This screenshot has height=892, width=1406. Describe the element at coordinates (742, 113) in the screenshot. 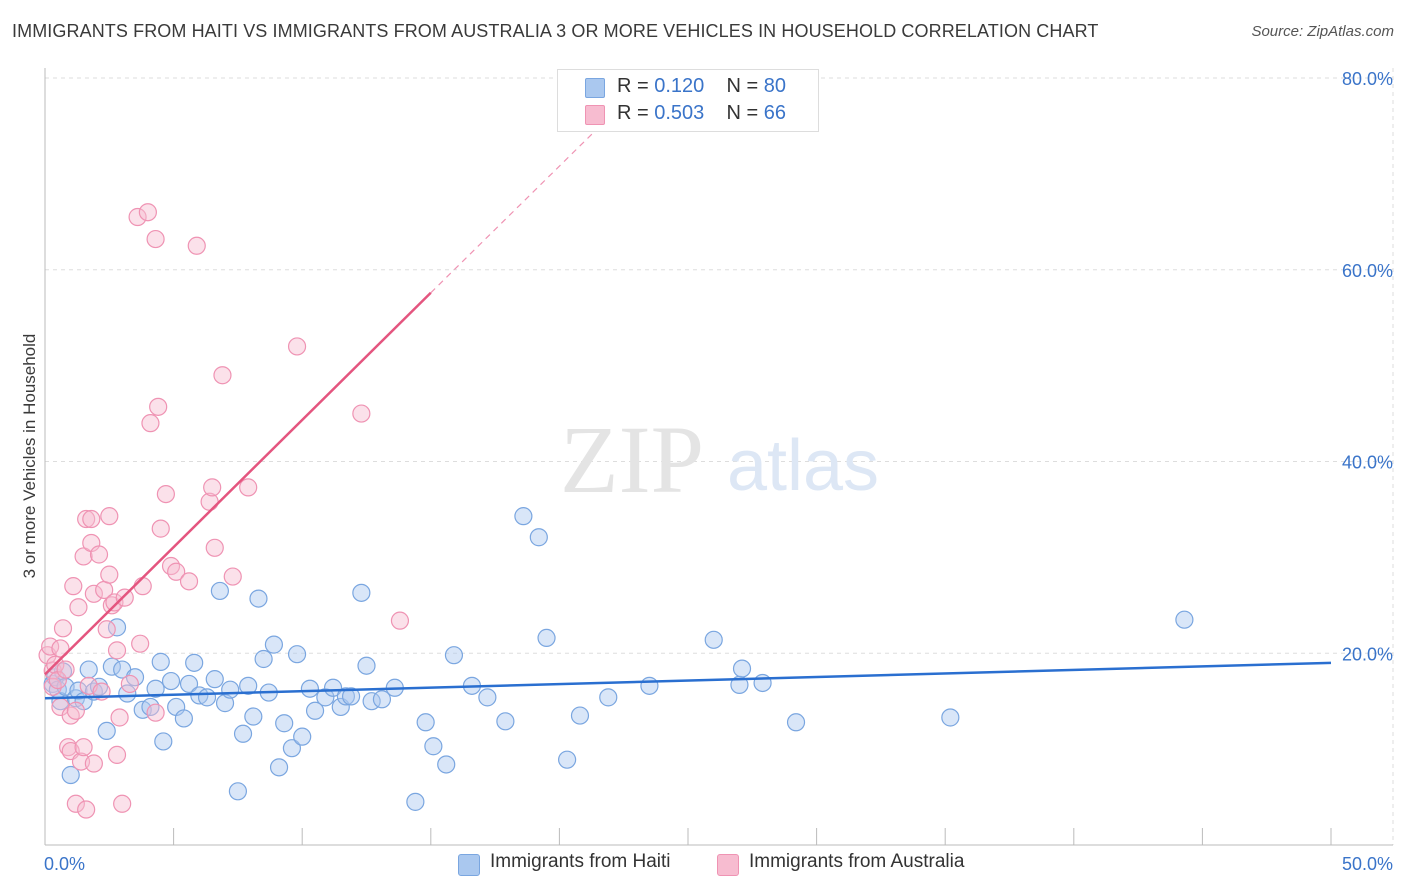

I see `legend-n-label: N =` at that location.